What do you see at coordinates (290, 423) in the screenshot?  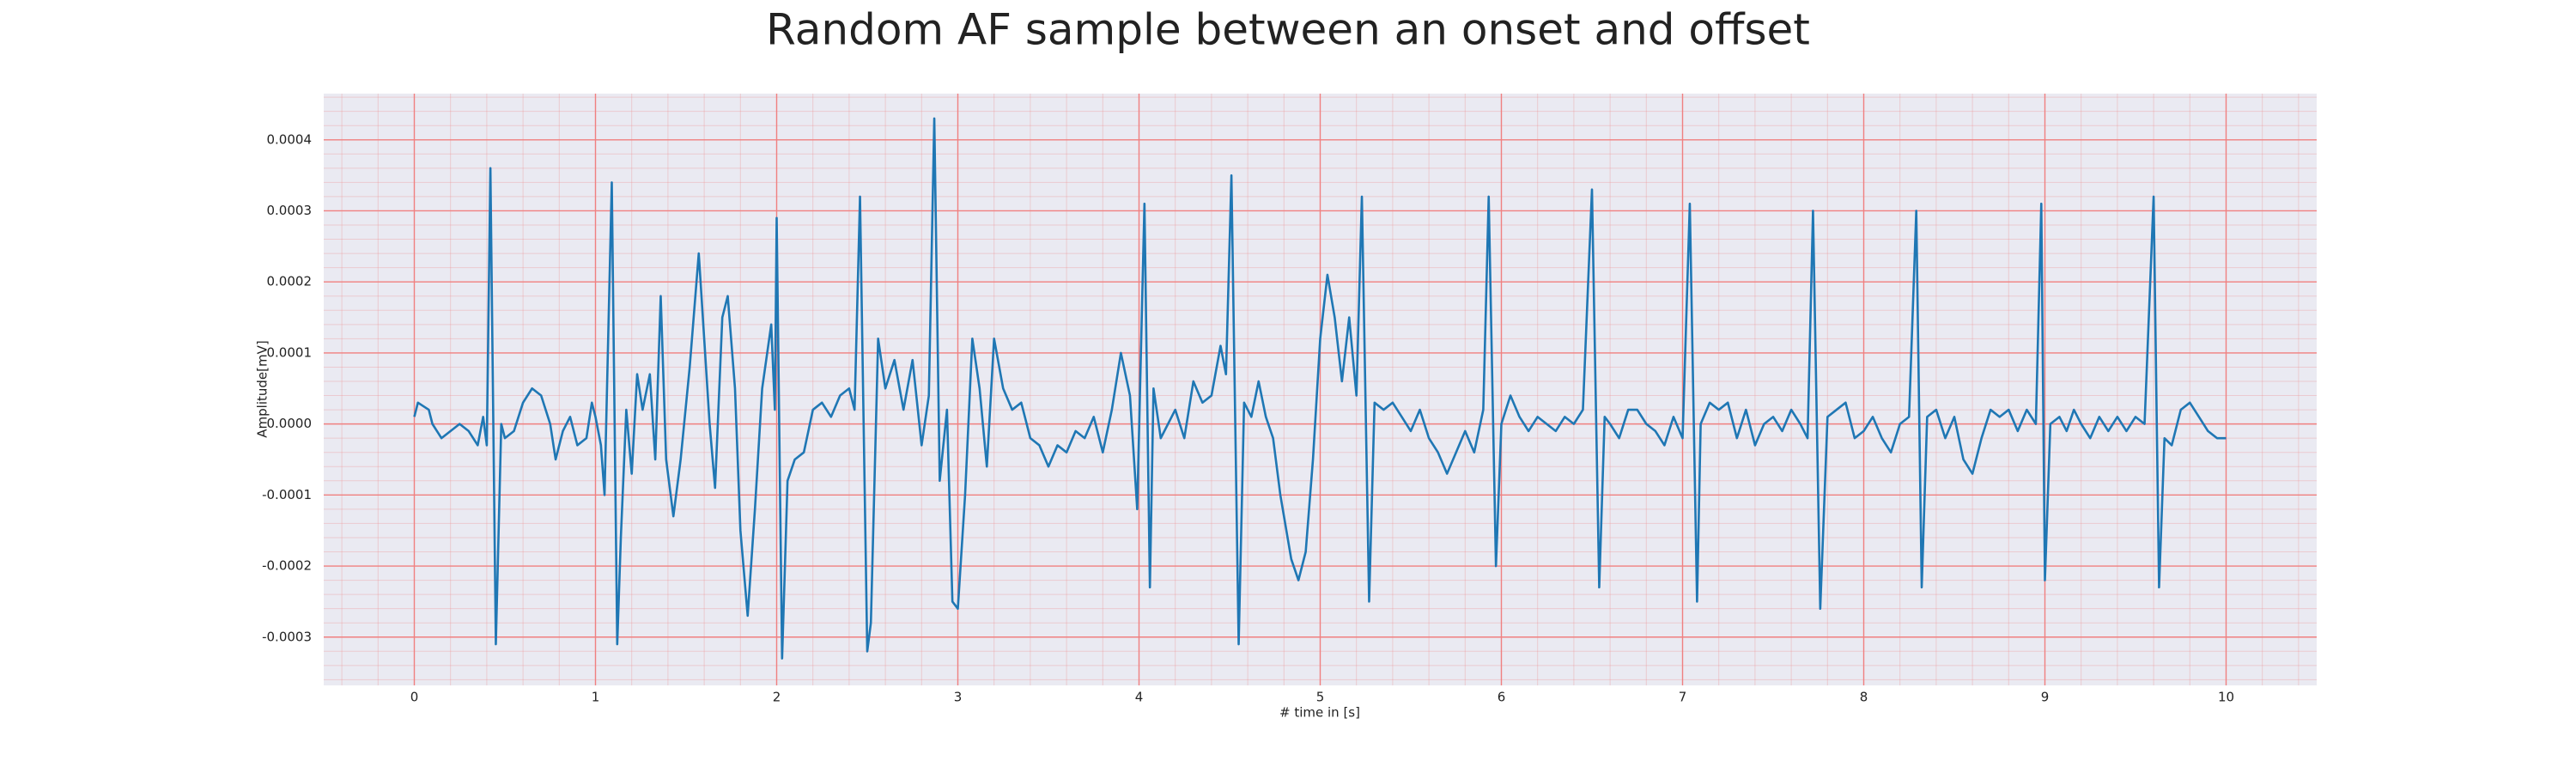 I see `y-tick-label: 0.0000` at bounding box center [290, 423].